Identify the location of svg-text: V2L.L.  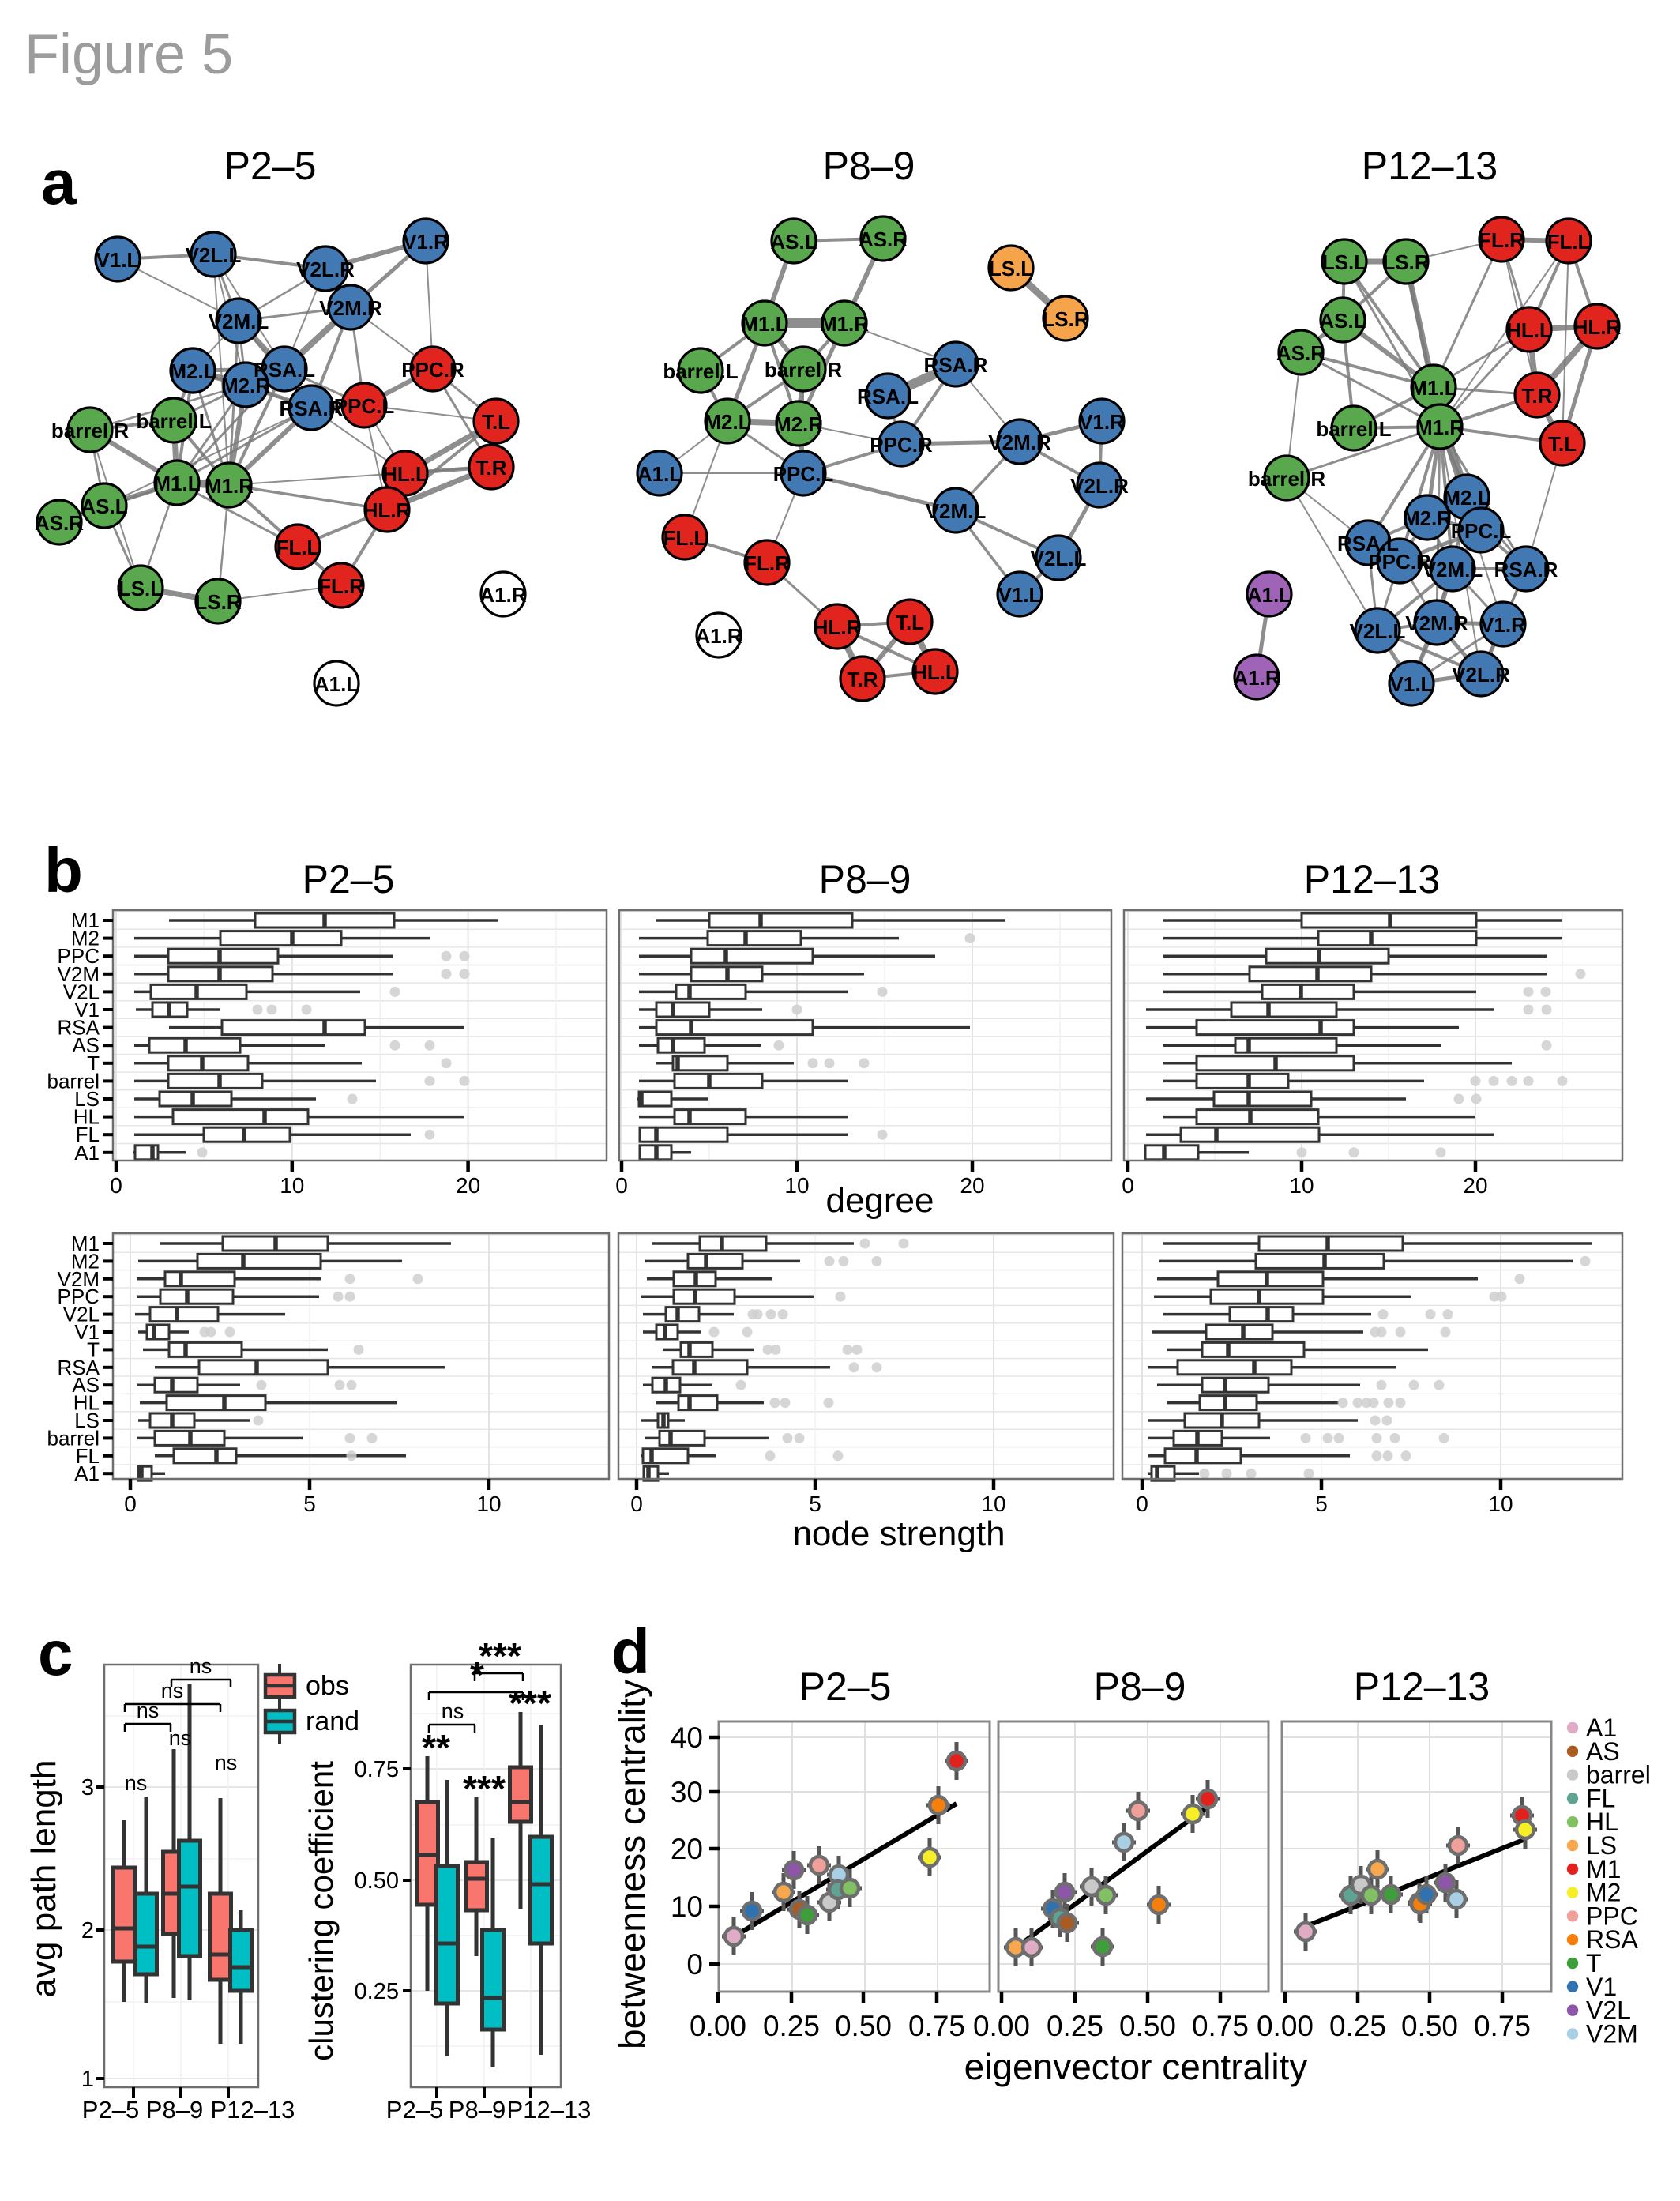
(214, 255).